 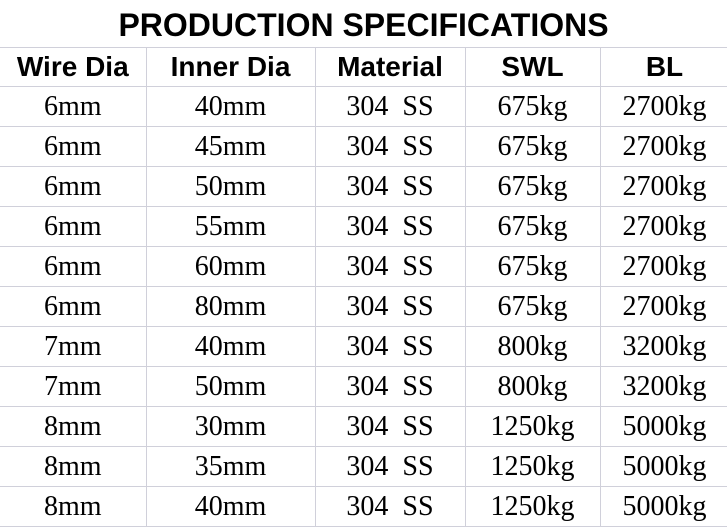 I want to click on column-header-bl: BL, so click(x=663, y=67).